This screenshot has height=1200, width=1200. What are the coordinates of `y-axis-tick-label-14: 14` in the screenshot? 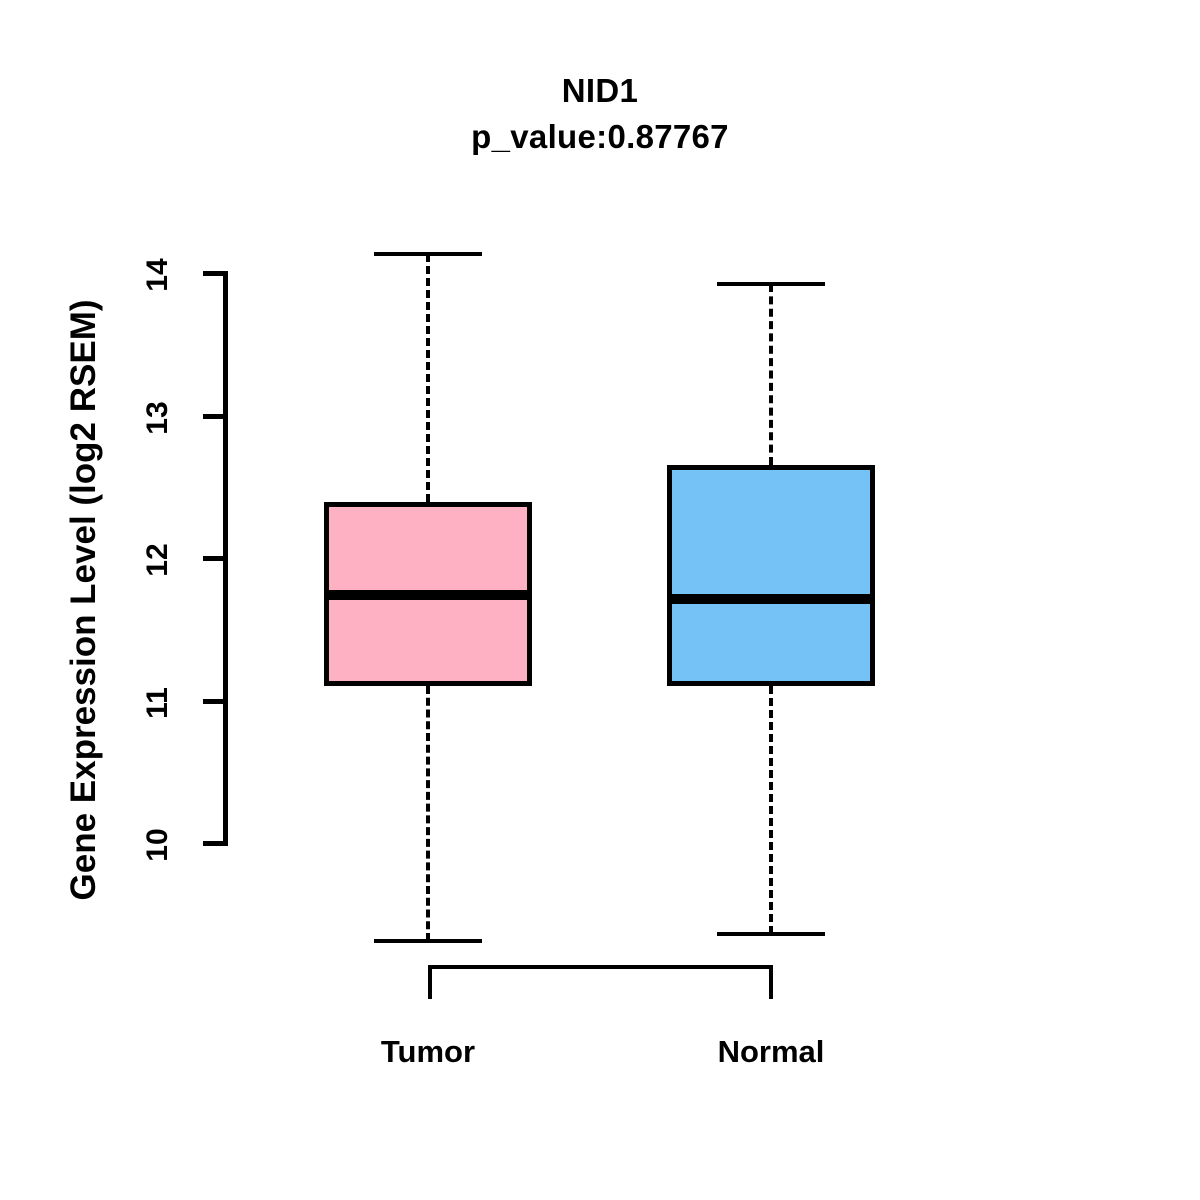 It's located at (157, 275).